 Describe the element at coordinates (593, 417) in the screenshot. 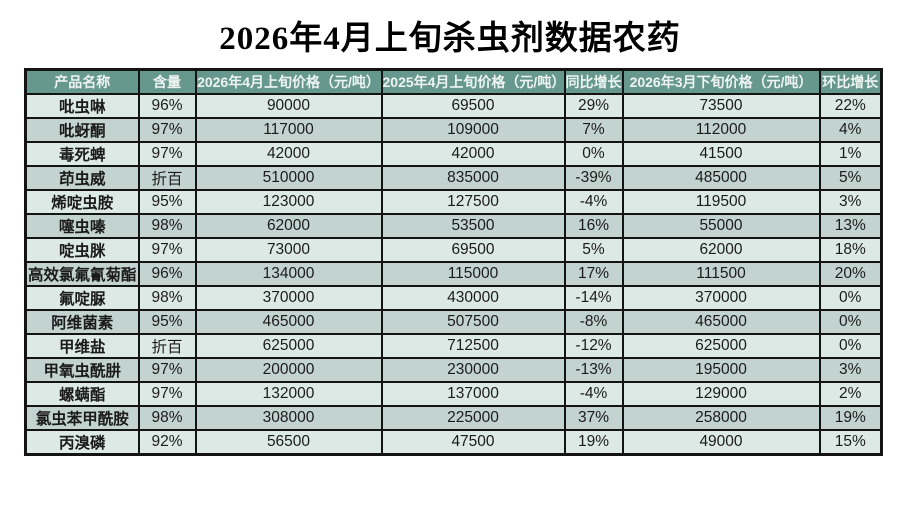

I see `value-cell: 37%` at that location.